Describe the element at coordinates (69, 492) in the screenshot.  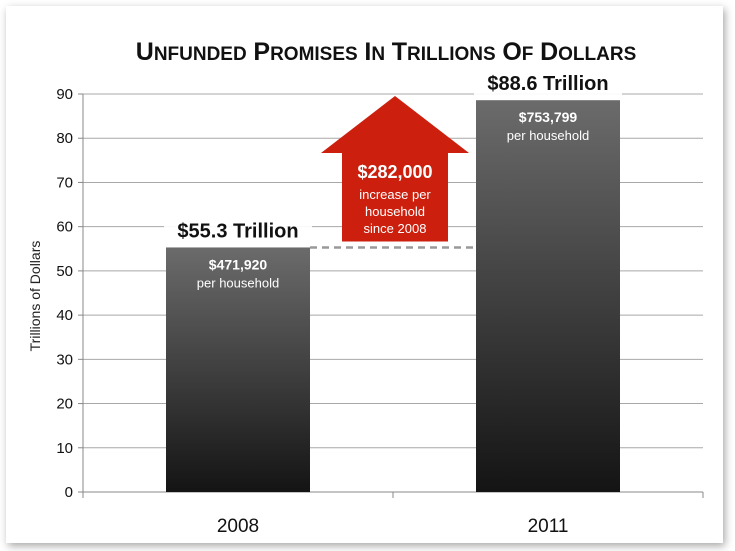
I see `y-tick-label: 0` at that location.